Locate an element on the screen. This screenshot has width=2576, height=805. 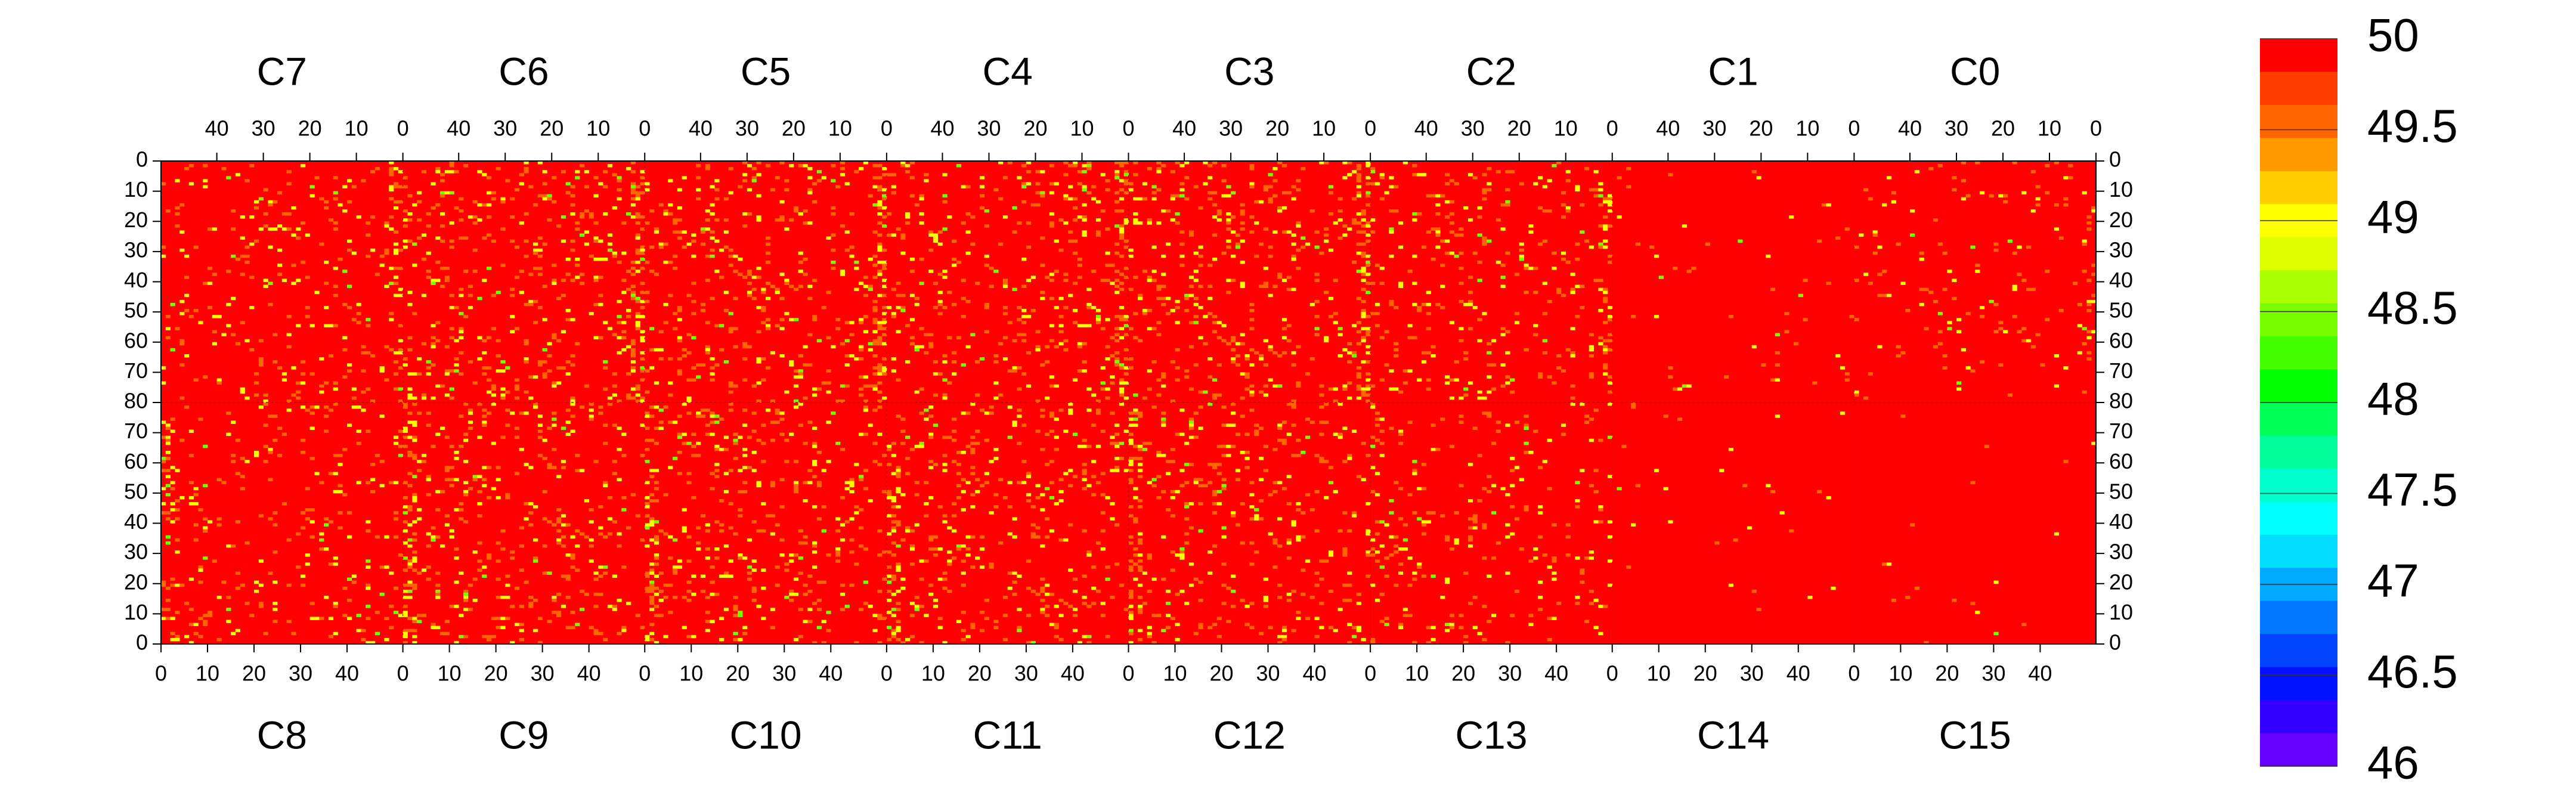
bottom-tick-label: 40 is located at coordinates (831, 674).